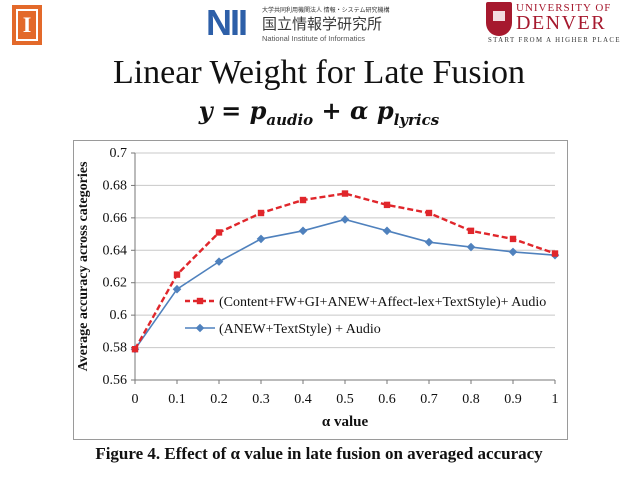 The image size is (638, 478). I want to click on nii-logo-english: National Institute of Informatics, so click(313, 38).